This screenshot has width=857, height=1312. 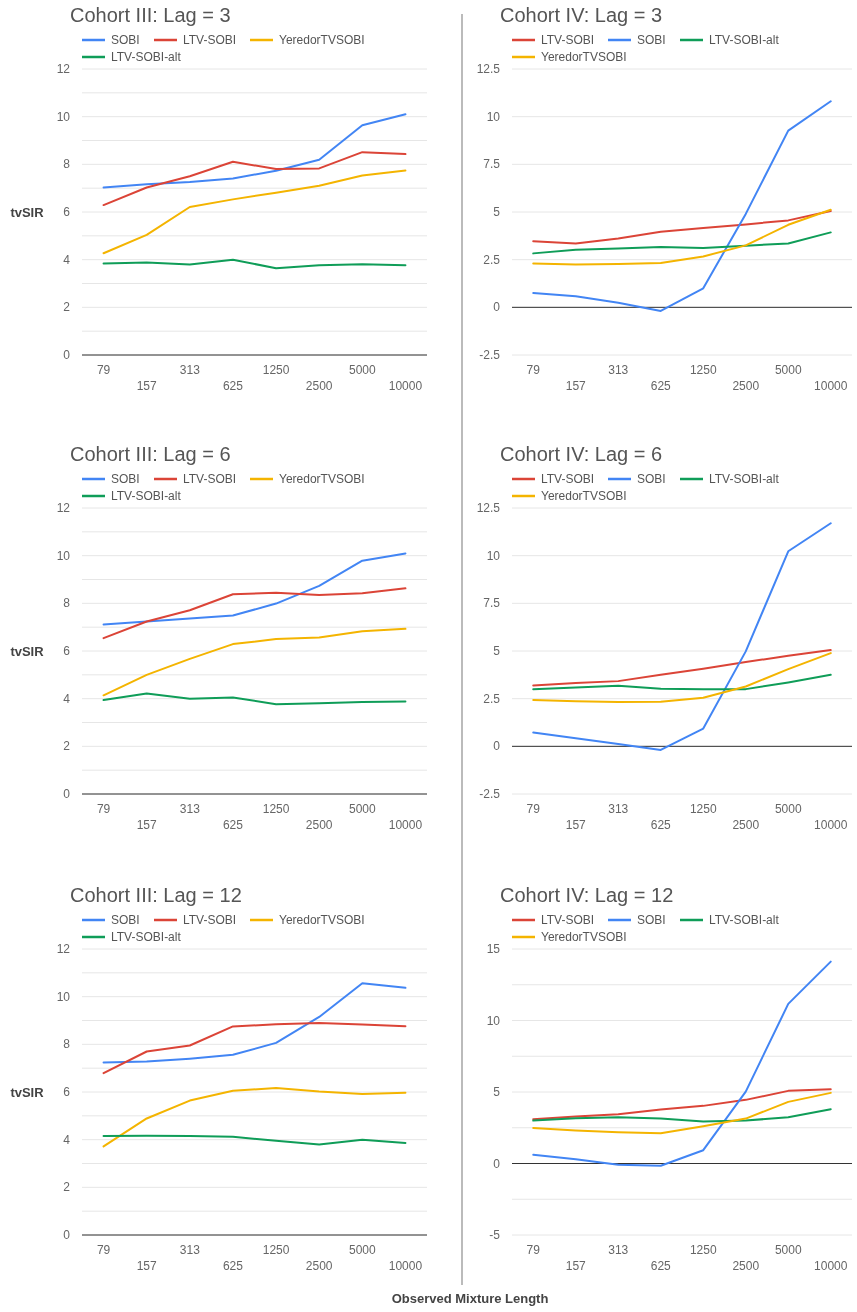 I want to click on y-tick-label: -5, so click(x=495, y=1235).